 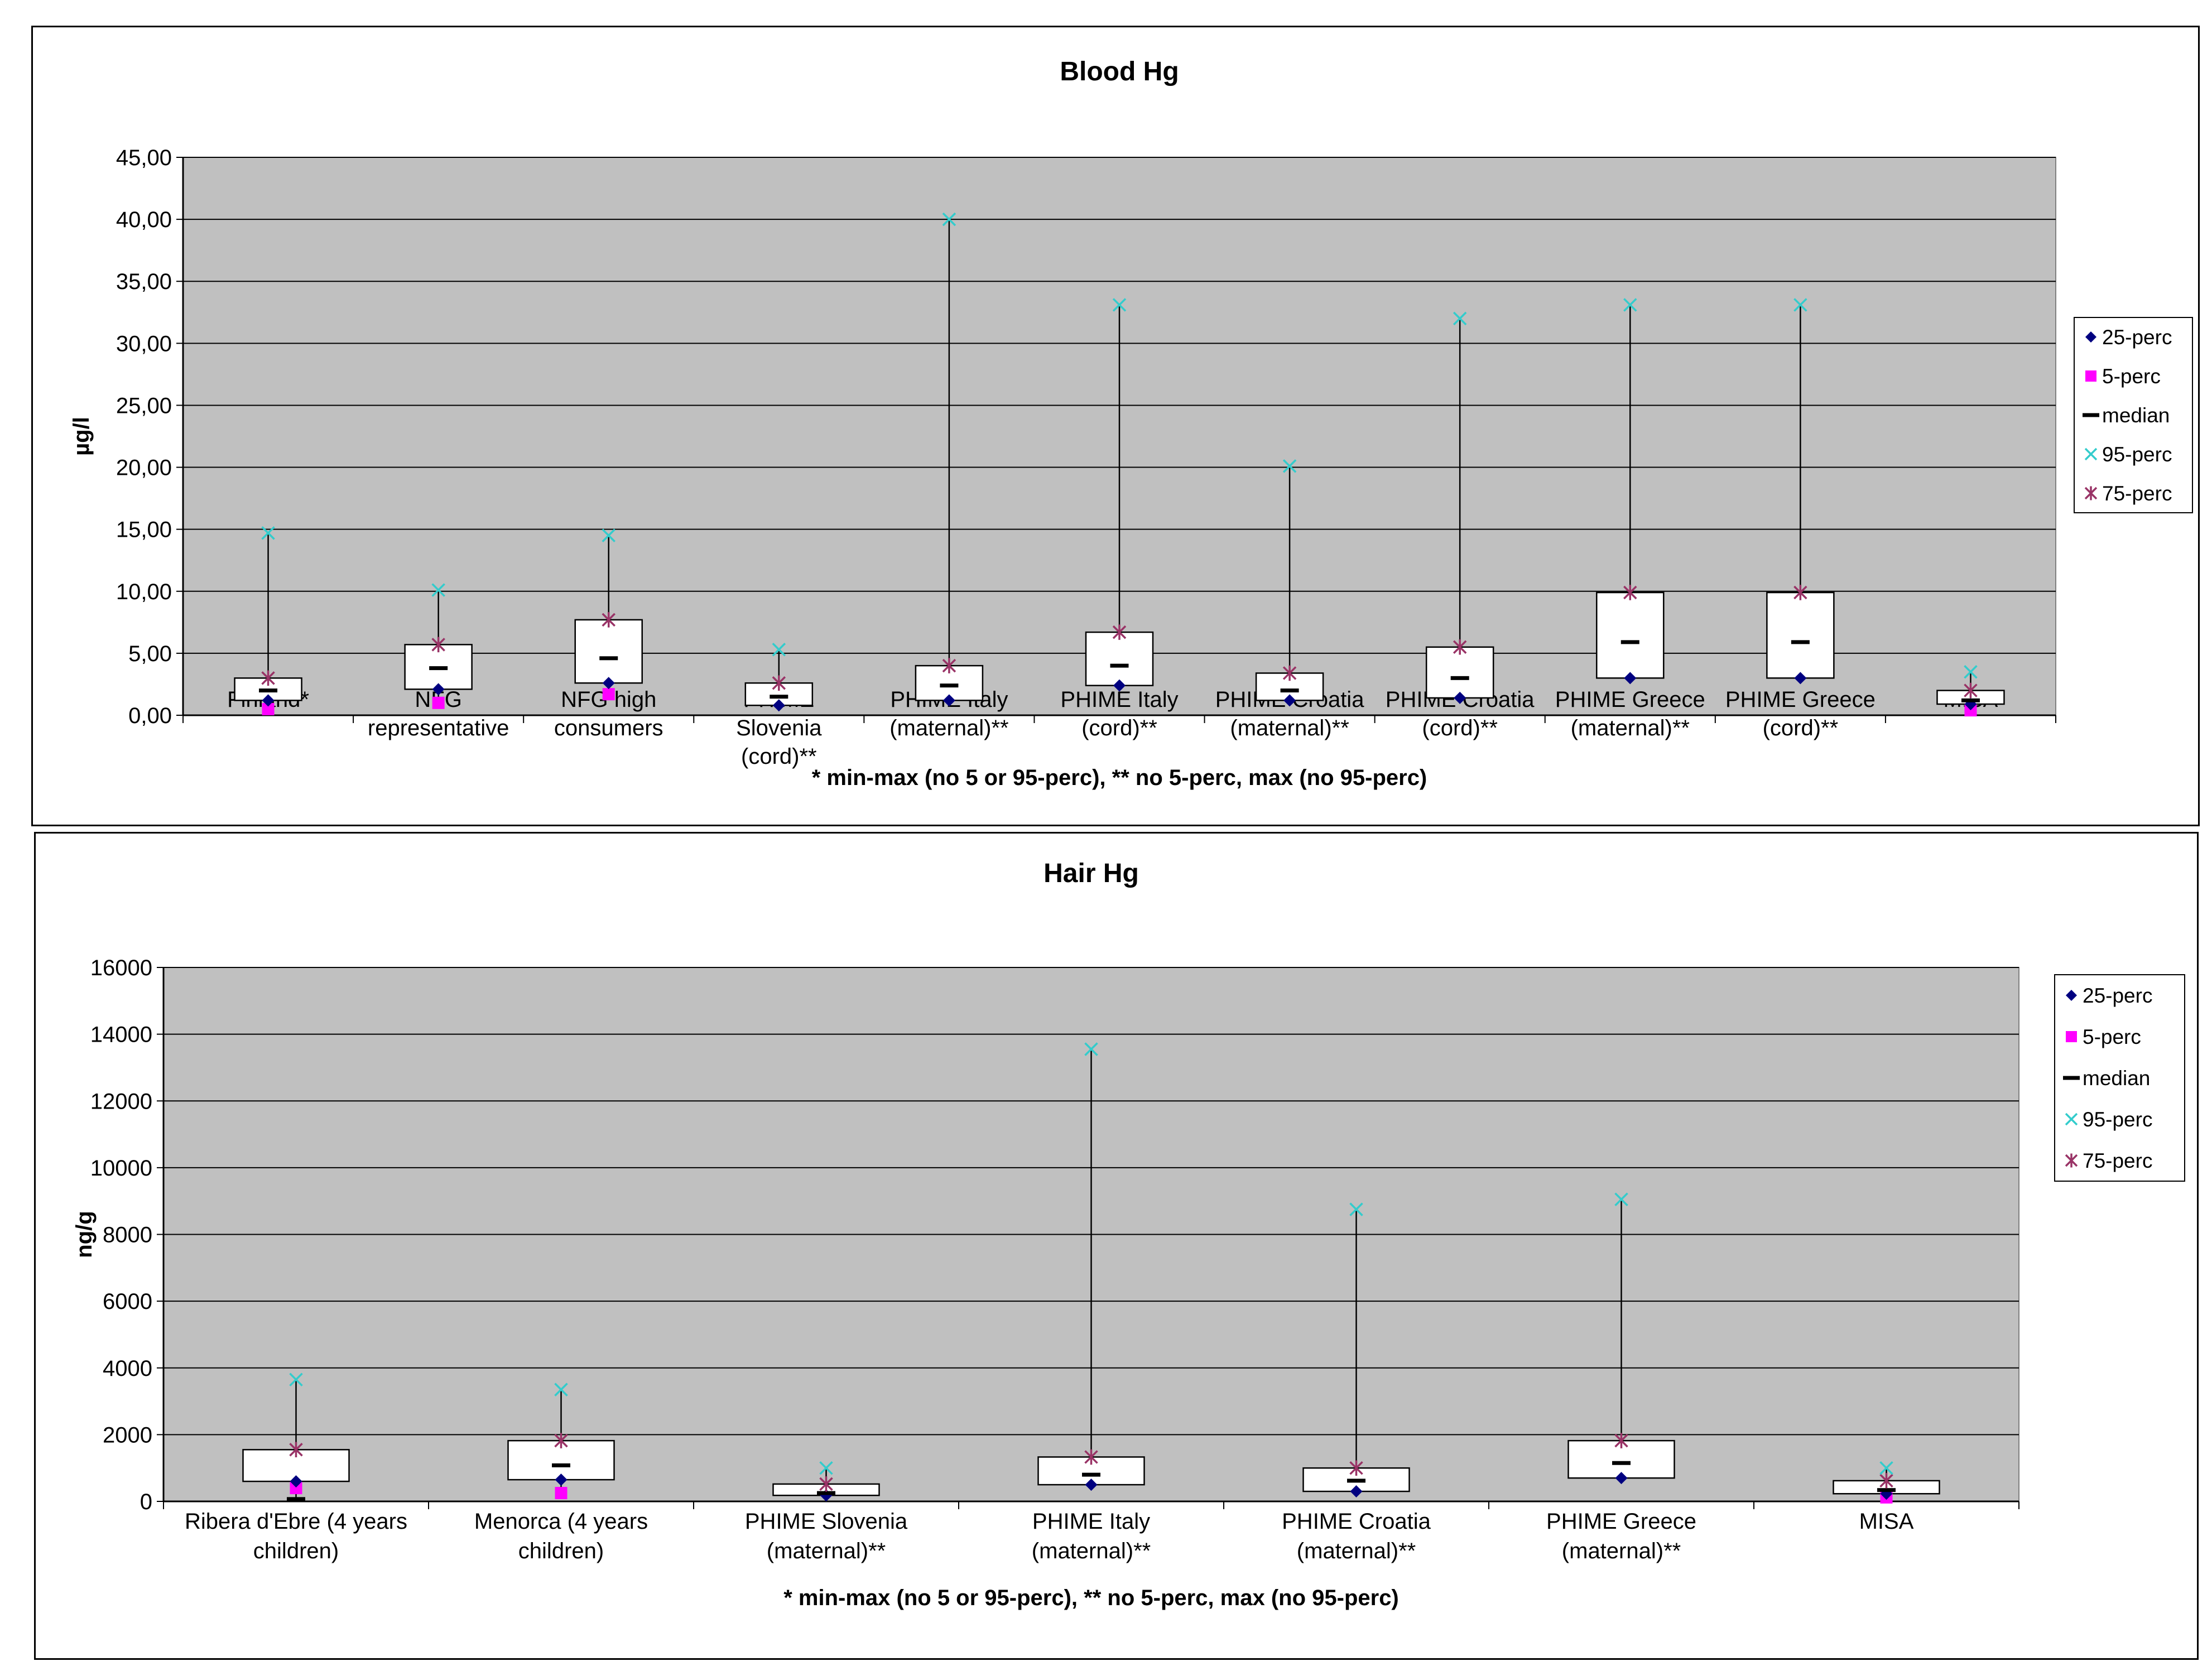 What do you see at coordinates (84, 1235) in the screenshot?
I see `y-axis-label: ng/g` at bounding box center [84, 1235].